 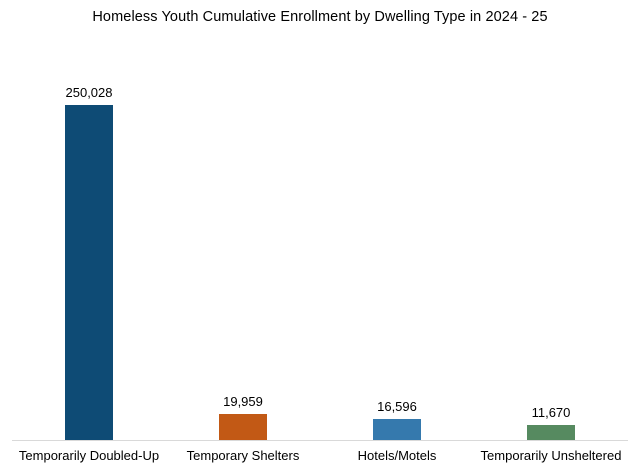 I want to click on bar-column: 19,959, so click(x=243, y=417).